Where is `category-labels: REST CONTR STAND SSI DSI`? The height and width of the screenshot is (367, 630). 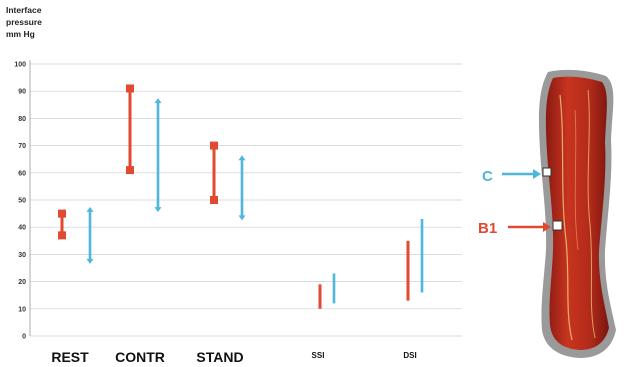 category-labels: REST CONTR STAND SSI DSI is located at coordinates (233, 357).